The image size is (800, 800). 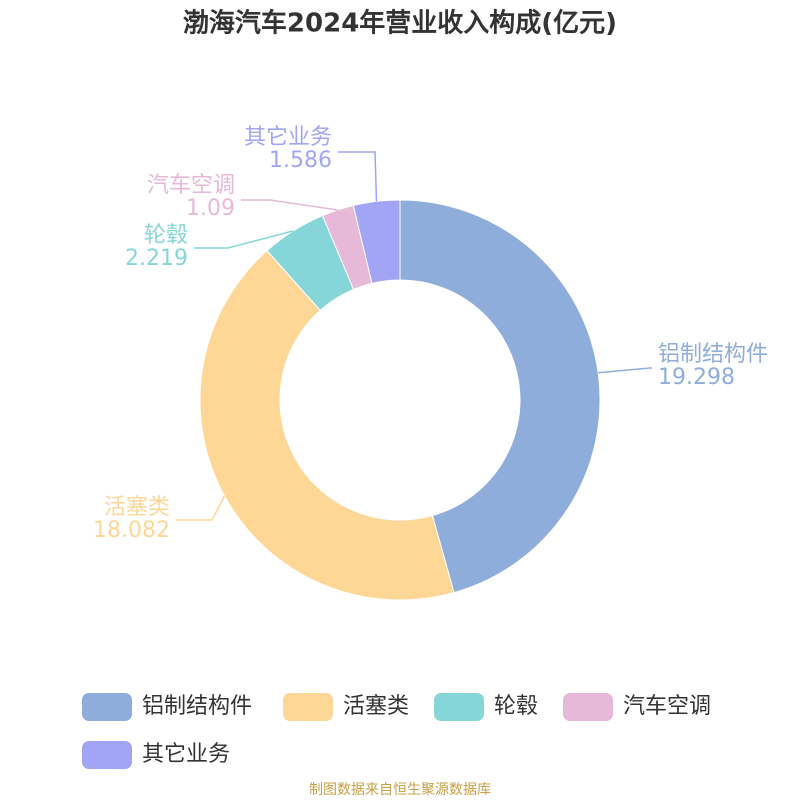 I want to click on slice-label: 轮毂, so click(x=166, y=235).